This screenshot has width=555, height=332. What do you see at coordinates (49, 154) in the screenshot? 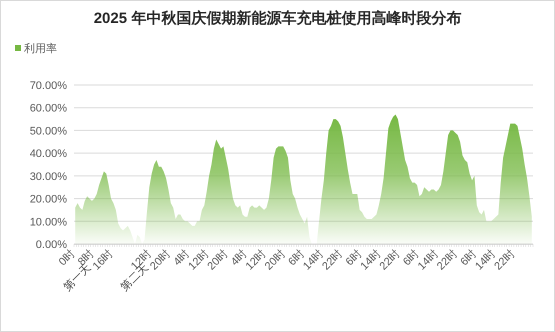
I see `y-tick-label: 40.00%` at bounding box center [49, 154].